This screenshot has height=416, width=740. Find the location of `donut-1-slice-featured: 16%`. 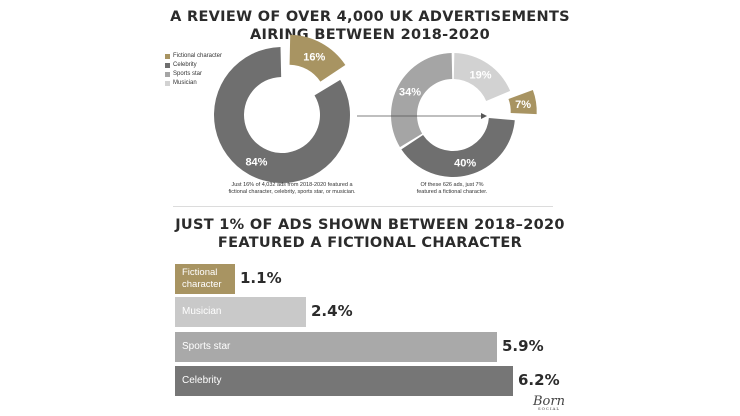

donut-1-slice-featured: 16% is located at coordinates (317, 58).